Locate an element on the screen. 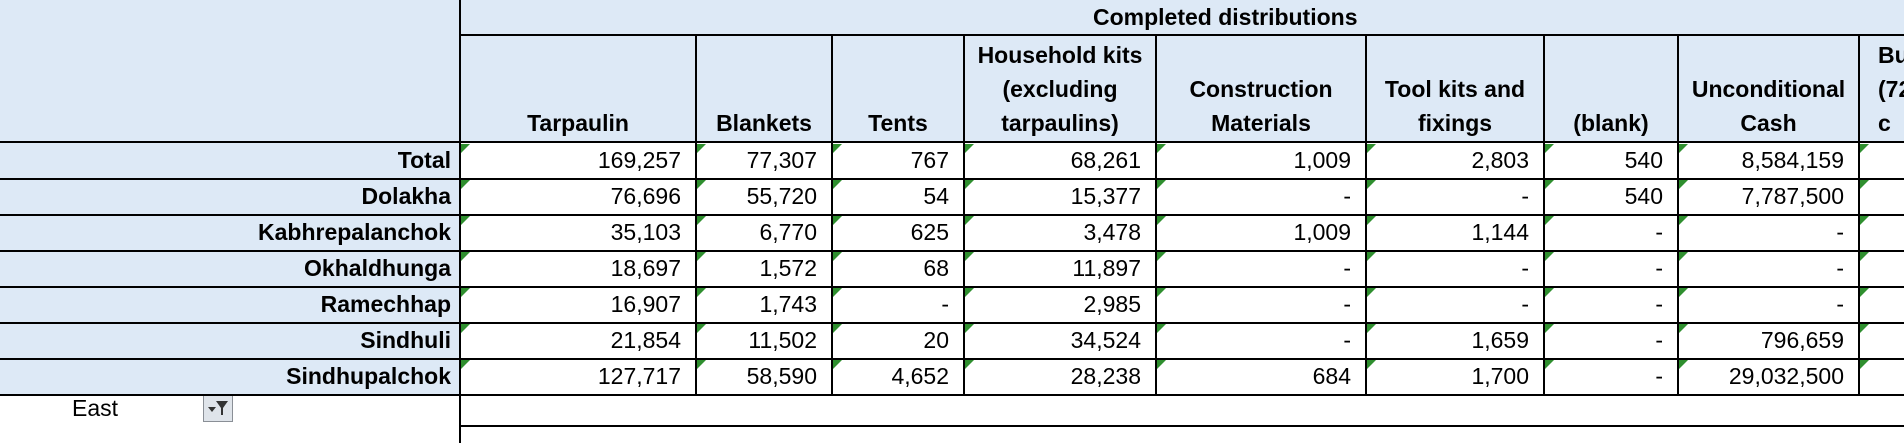 The image size is (1904, 443). table-cell: 77,307 is located at coordinates (781, 160).